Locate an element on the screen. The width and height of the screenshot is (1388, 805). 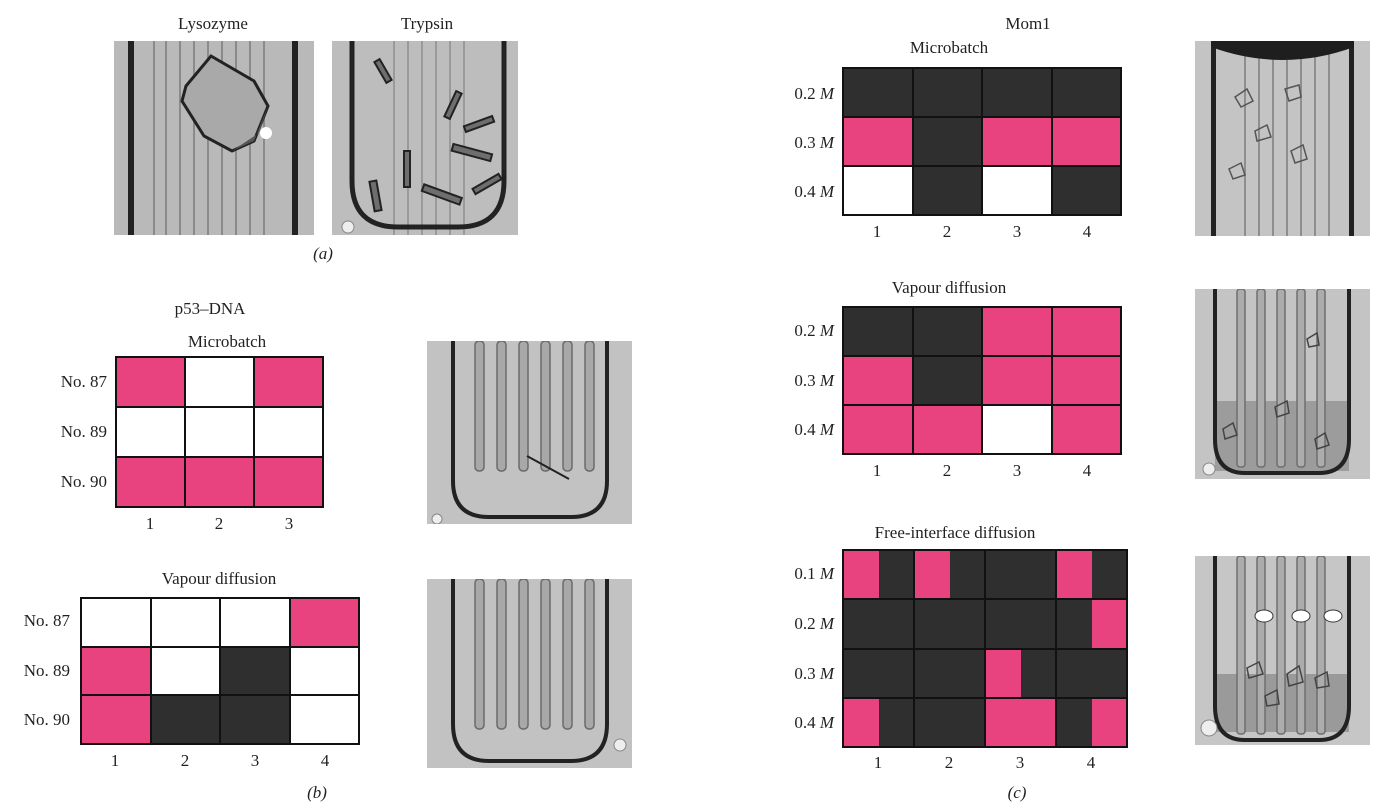
row-label: No. 87 is located at coordinates (46, 620).